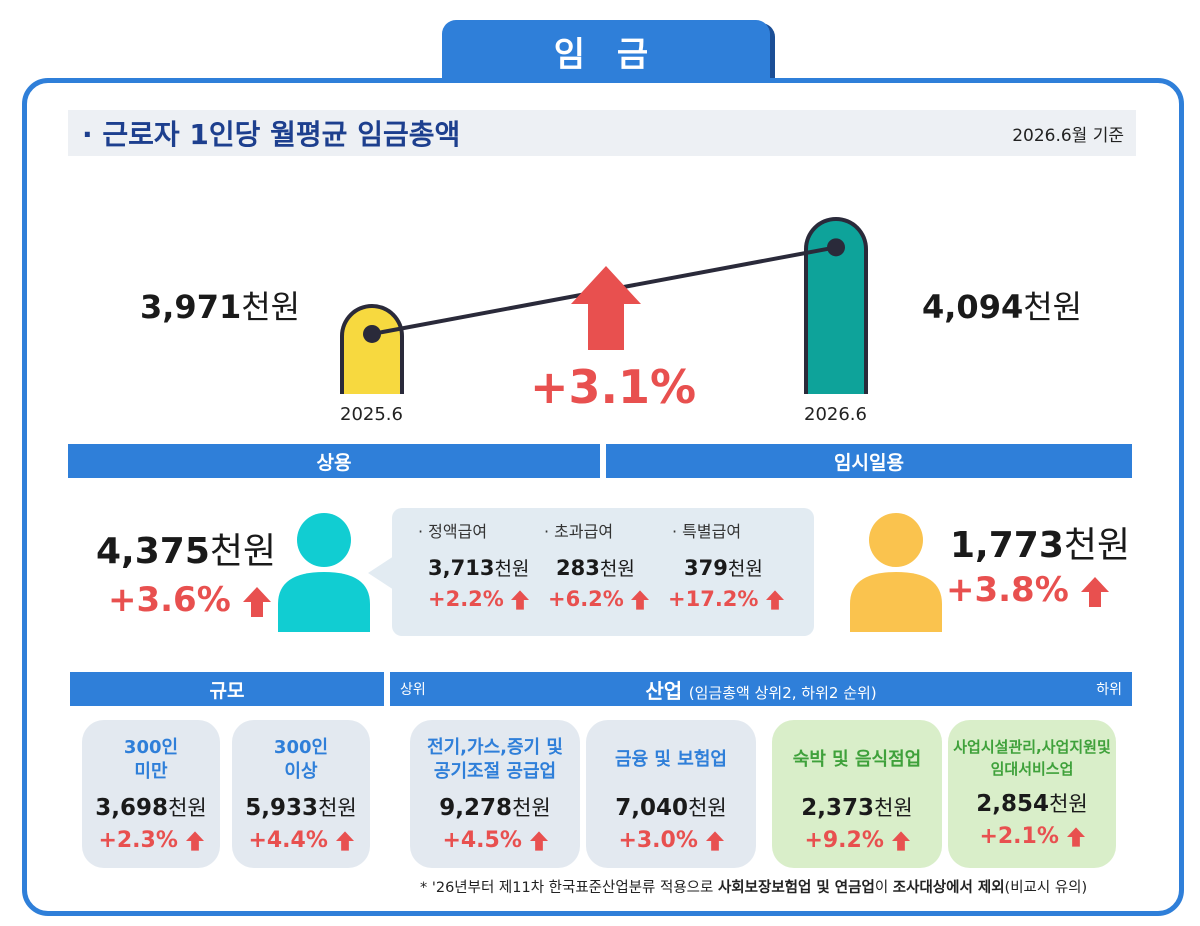 This screenshot has height=926, width=1200. Describe the element at coordinates (220, 307) in the screenshot. I see `chart-value-label-2025: 3,971천원` at that location.